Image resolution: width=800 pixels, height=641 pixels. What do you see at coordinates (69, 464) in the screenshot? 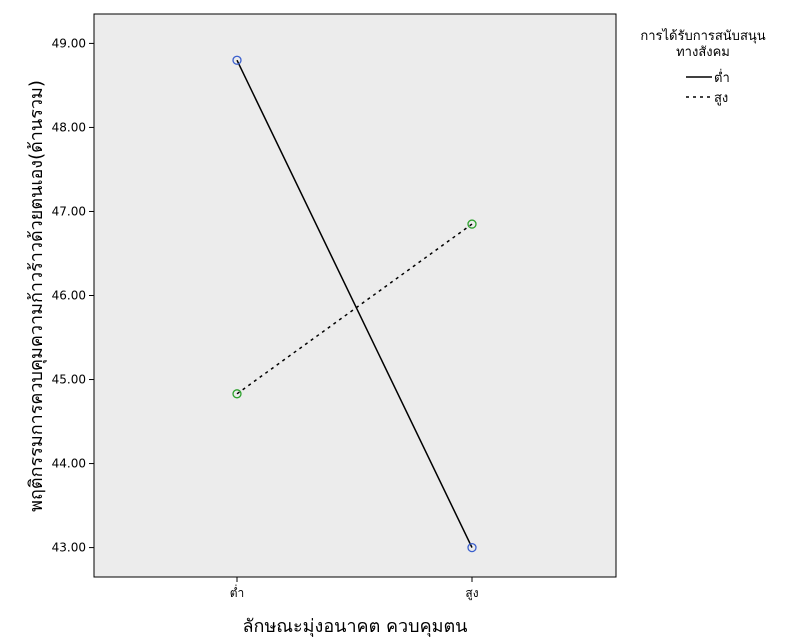
I see `y-tick-label: 44.00` at bounding box center [69, 464].